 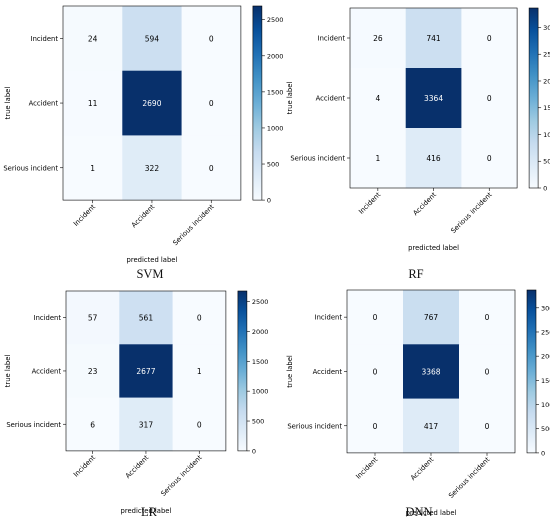 I want to click on cell-value-label: 4, so click(x=377, y=98).